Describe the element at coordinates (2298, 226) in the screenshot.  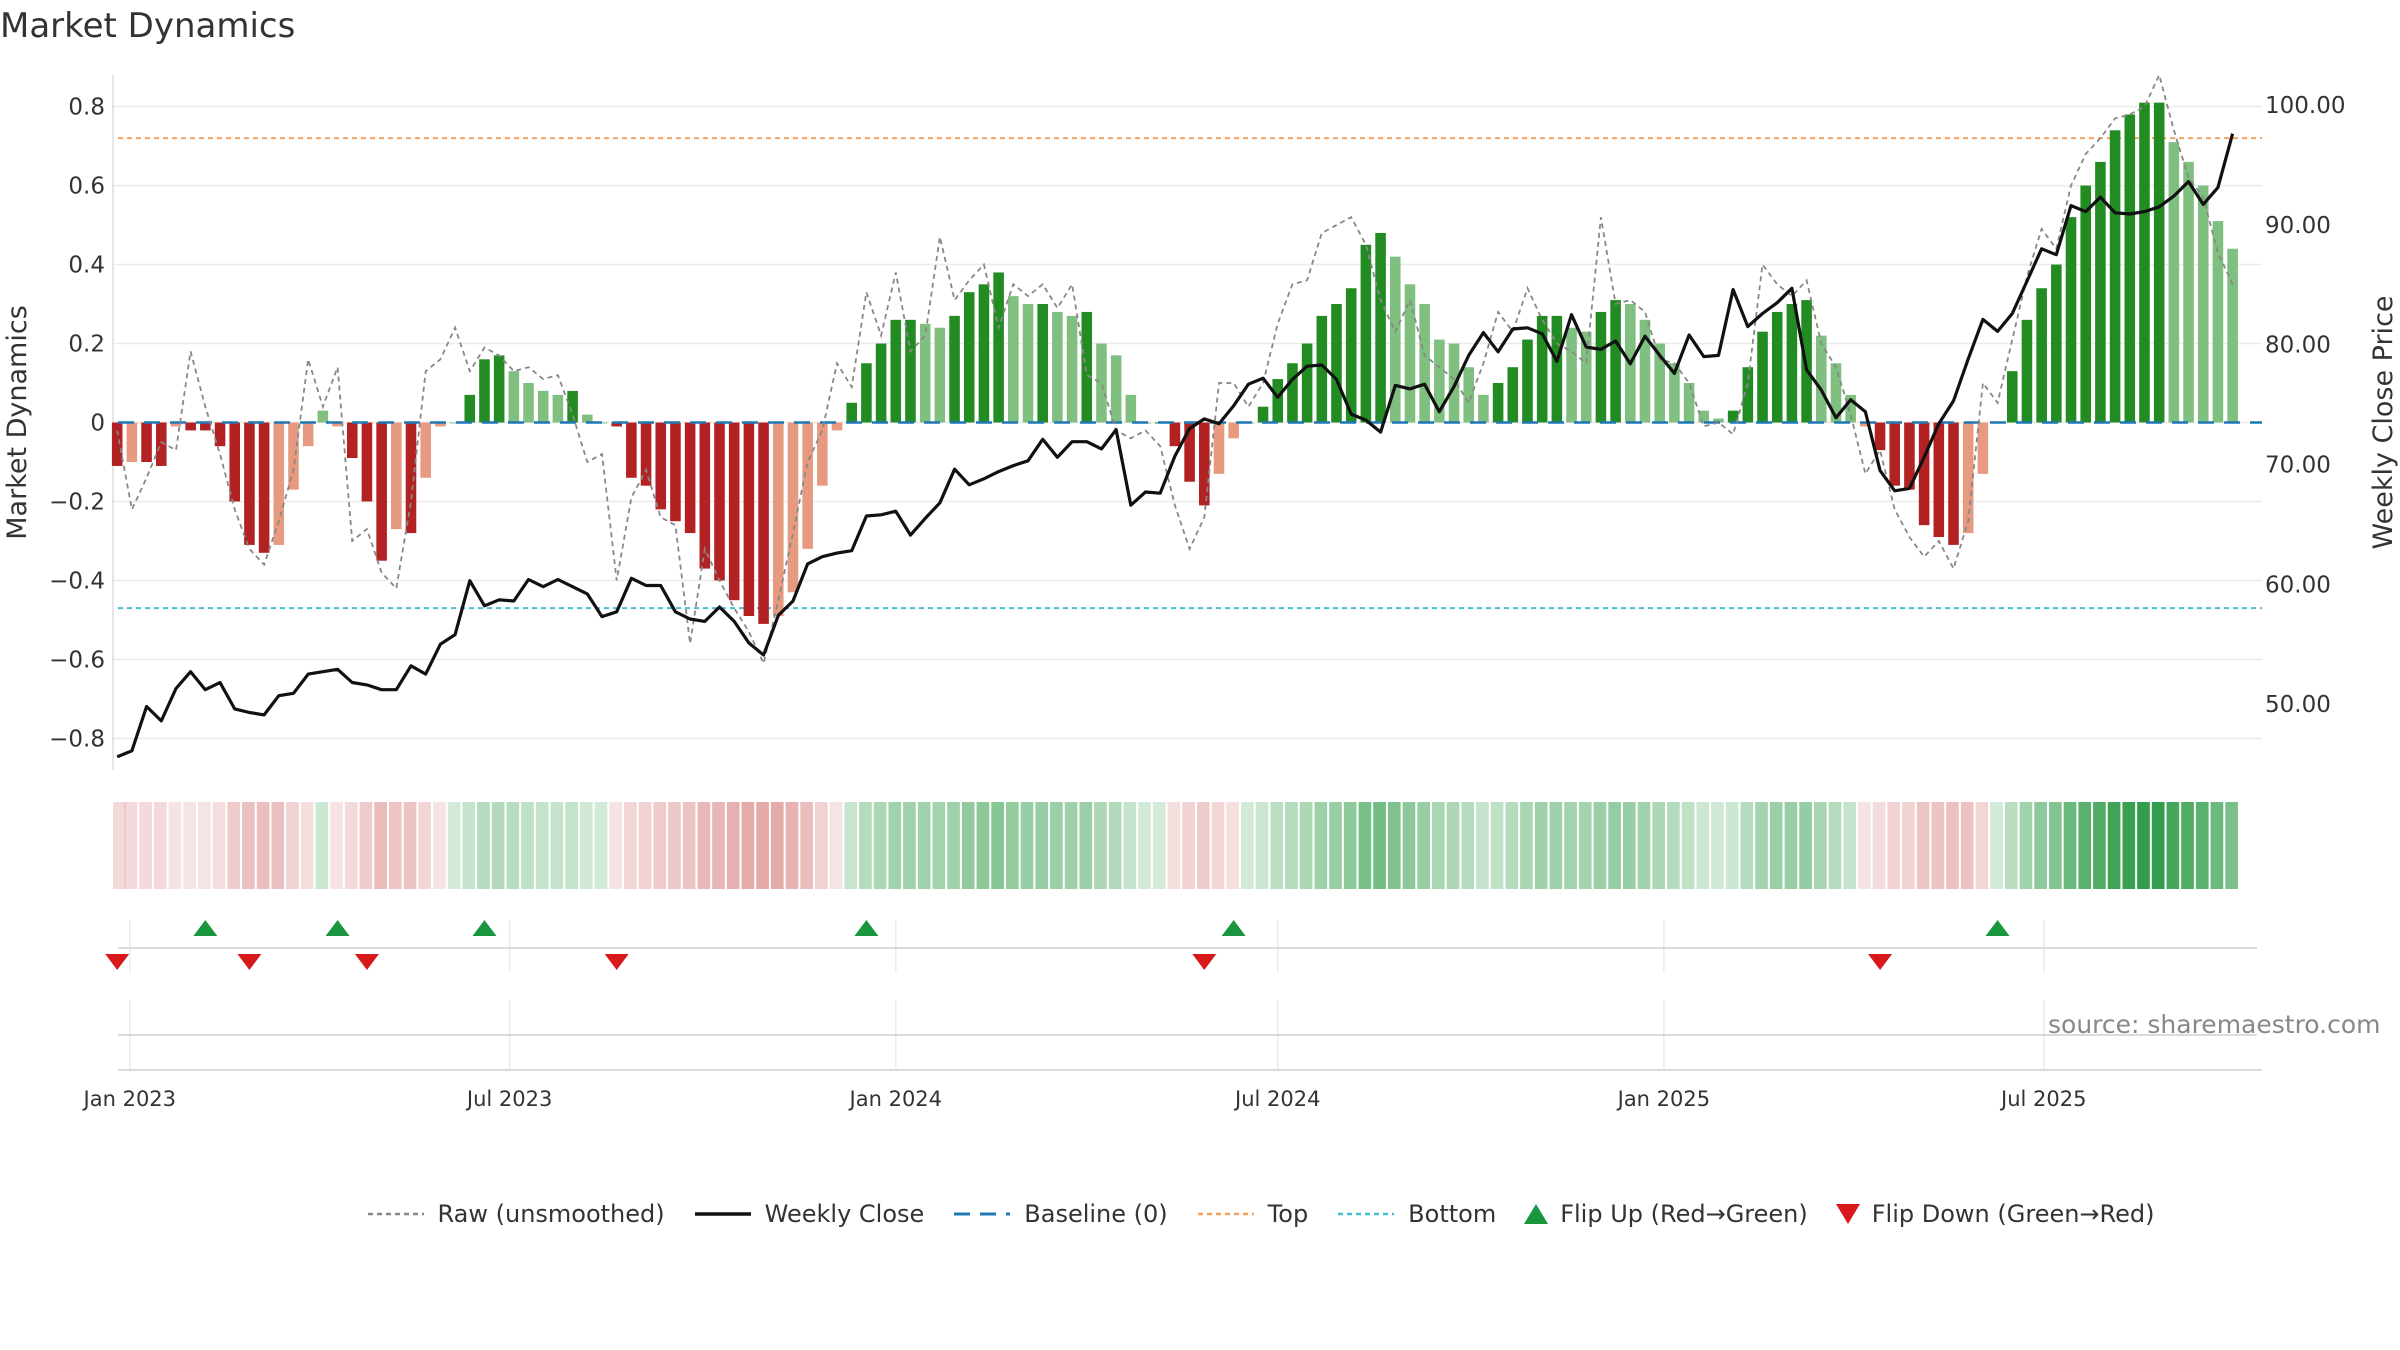
I see `y2-tick-label: 90.00` at that location.